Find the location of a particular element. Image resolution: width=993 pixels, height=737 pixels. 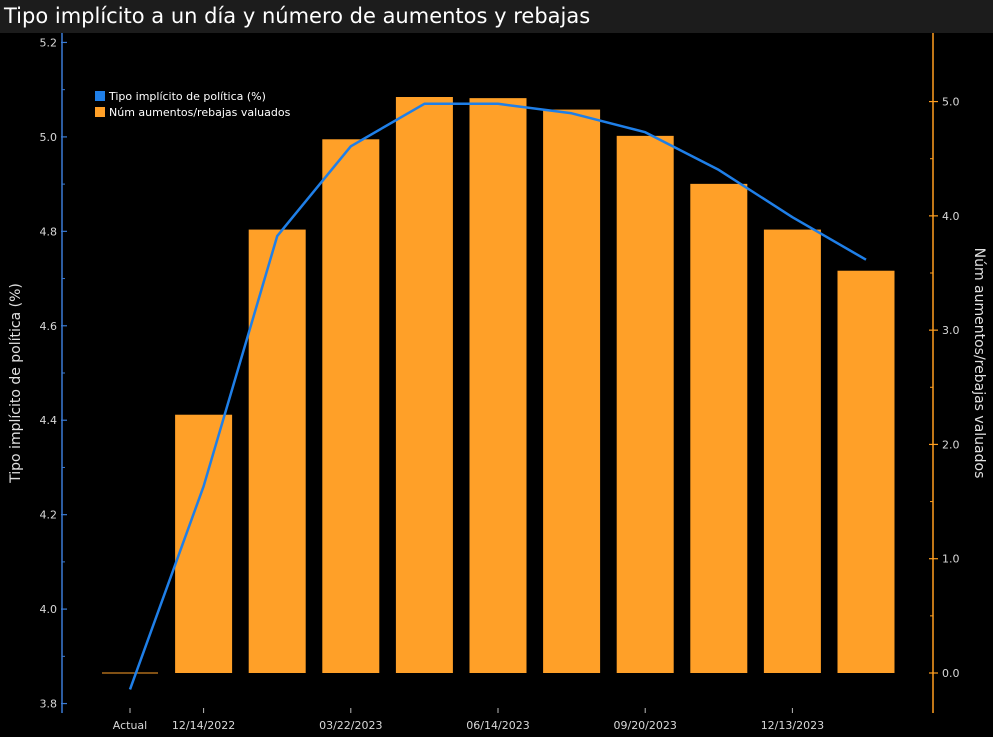

x-tick-label: Actual is located at coordinates (130, 725).